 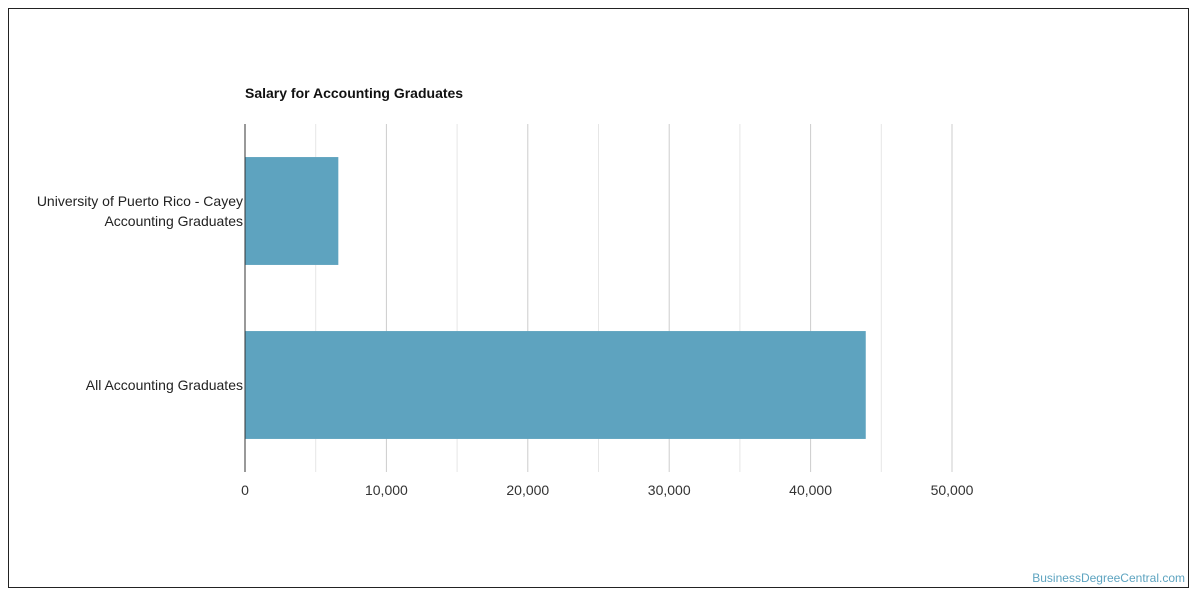 I want to click on chart-title: Salary for Accounting Graduates, so click(x=354, y=93).